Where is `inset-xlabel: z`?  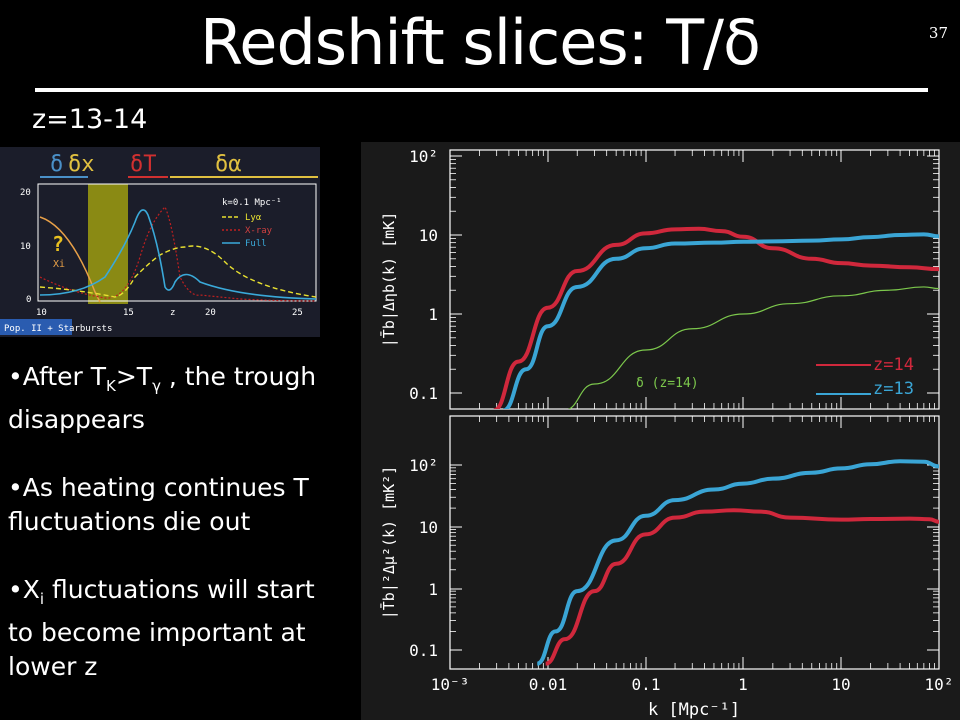
inset-xlabel: z is located at coordinates (172, 313).